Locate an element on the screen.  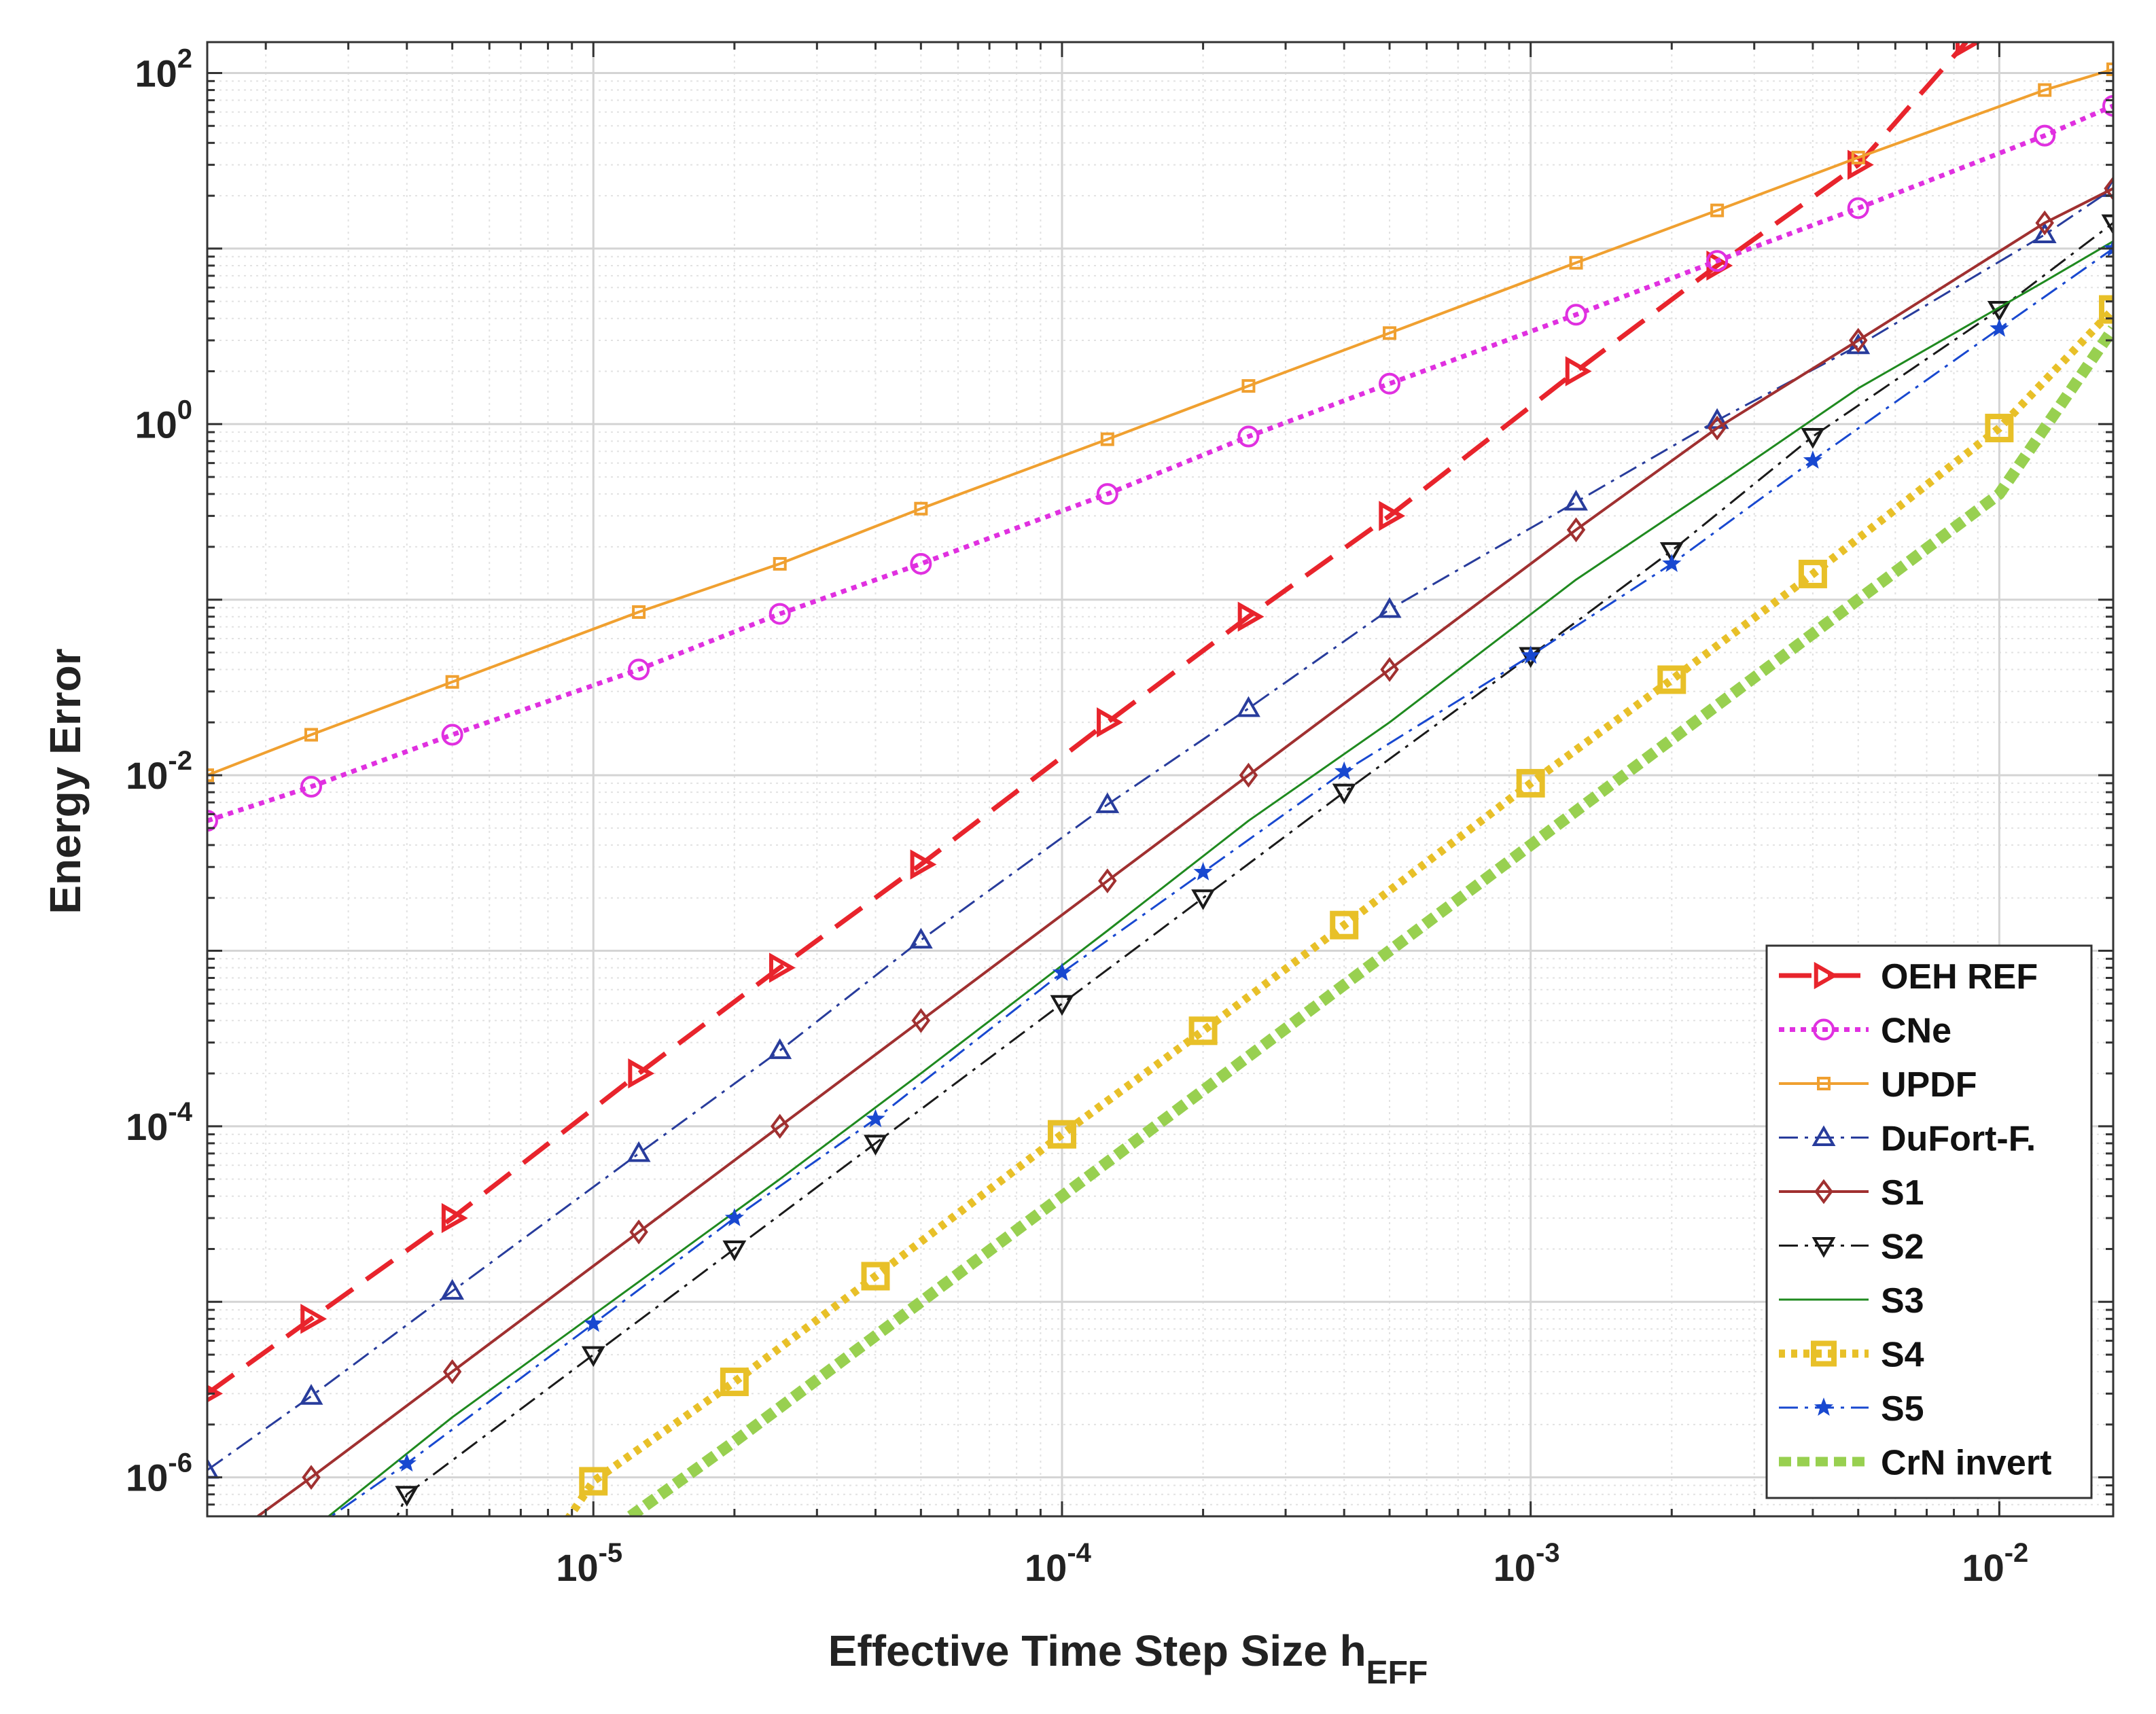
y-tick-exp: -6 is located at coordinates (180, 1463).